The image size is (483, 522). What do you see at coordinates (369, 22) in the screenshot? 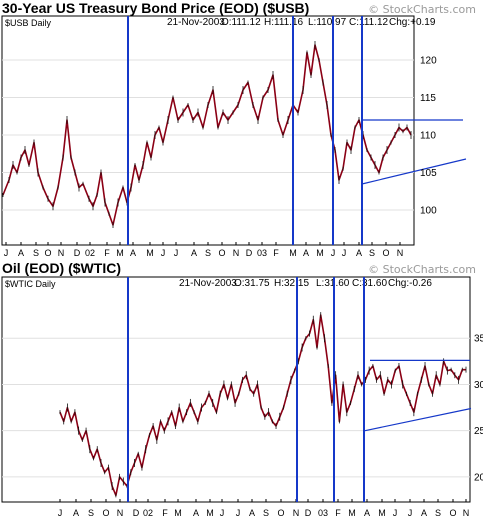
I see `header-close: C:111.12` at bounding box center [369, 22].